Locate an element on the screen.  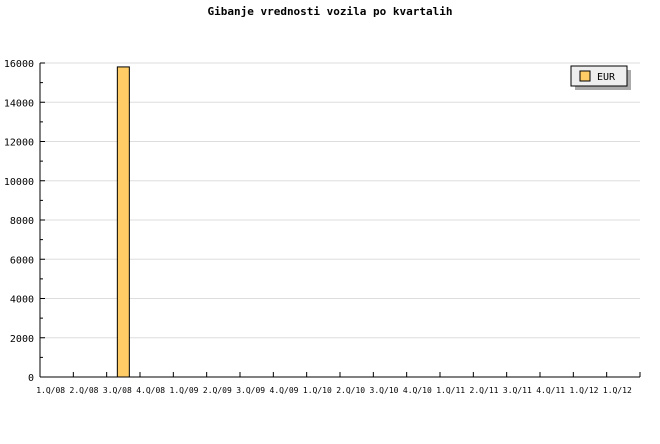
y-tick-label: 8000 is located at coordinates (22, 221).